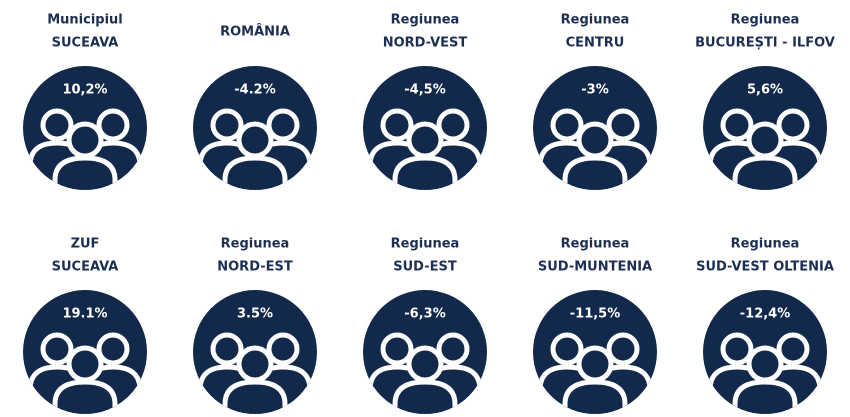  I want to click on profile-card: ROMÂNIA -4.2%, so click(255, 107).